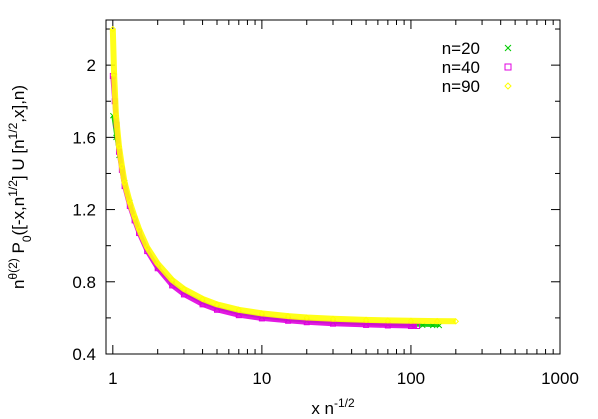 Image resolution: width=598 pixels, height=419 pixels. I want to click on legend: n=20n=40n=90, so click(477, 67).